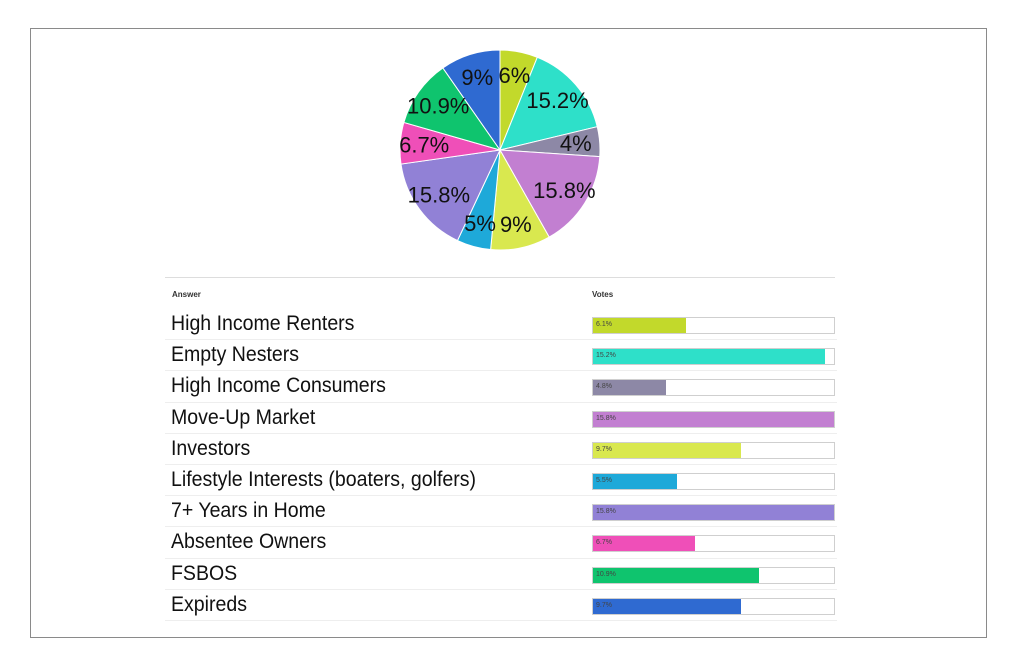 This screenshot has width=1024, height=672. Describe the element at coordinates (211, 448) in the screenshot. I see `answer-label: Investors` at that location.